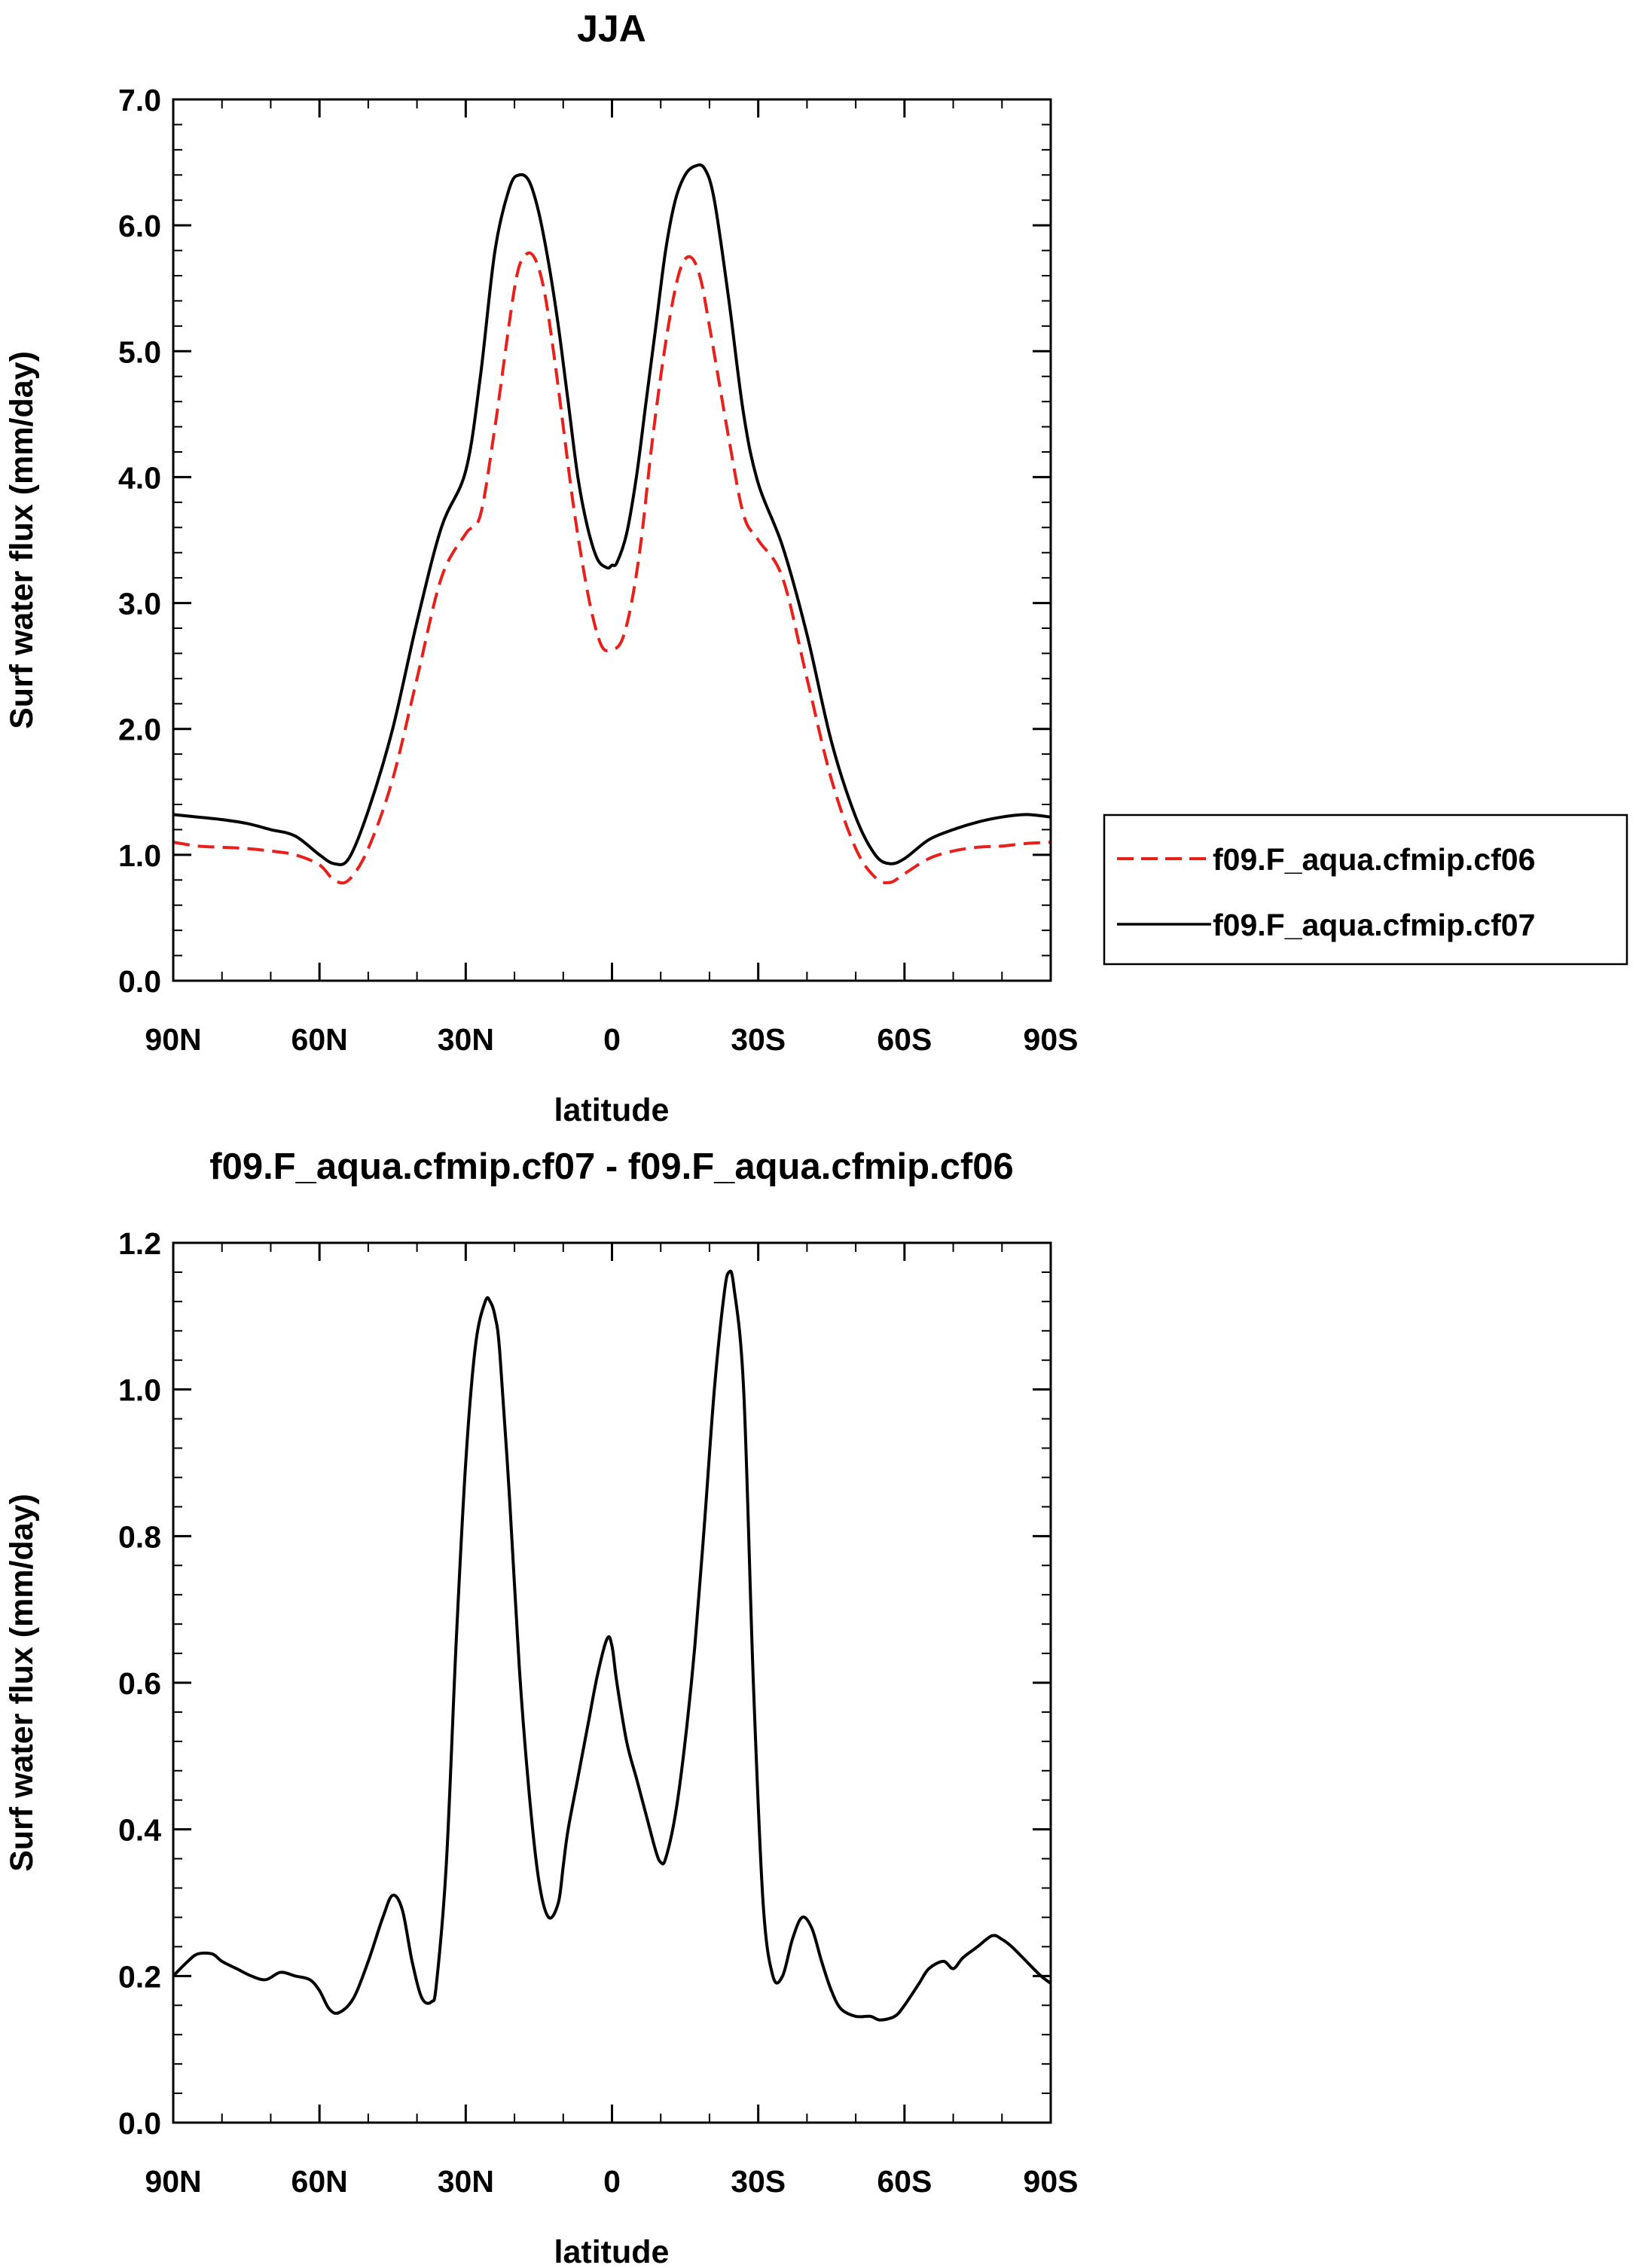  What do you see at coordinates (758, 1040) in the screenshot?
I see `top-x-tick-label: 30S` at bounding box center [758, 1040].